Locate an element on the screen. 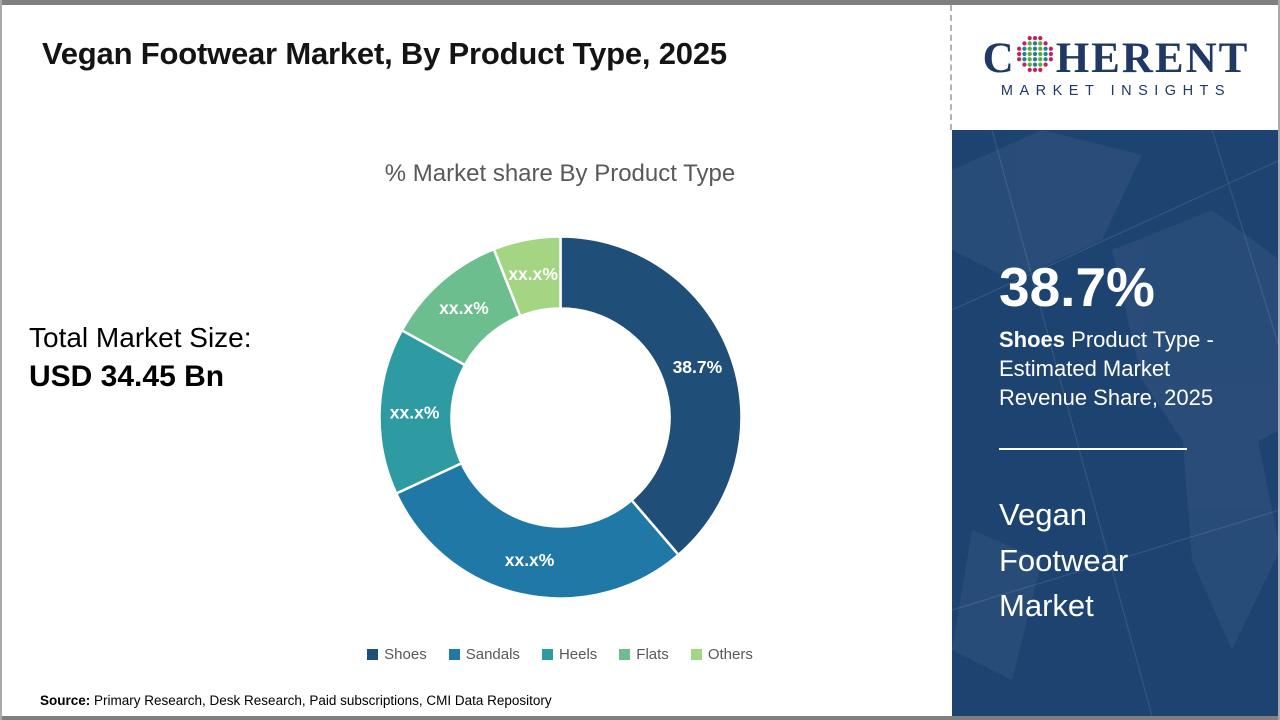 The height and width of the screenshot is (720, 1280). logo-tagline: MARKET INSIGHTS is located at coordinates (1116, 91).